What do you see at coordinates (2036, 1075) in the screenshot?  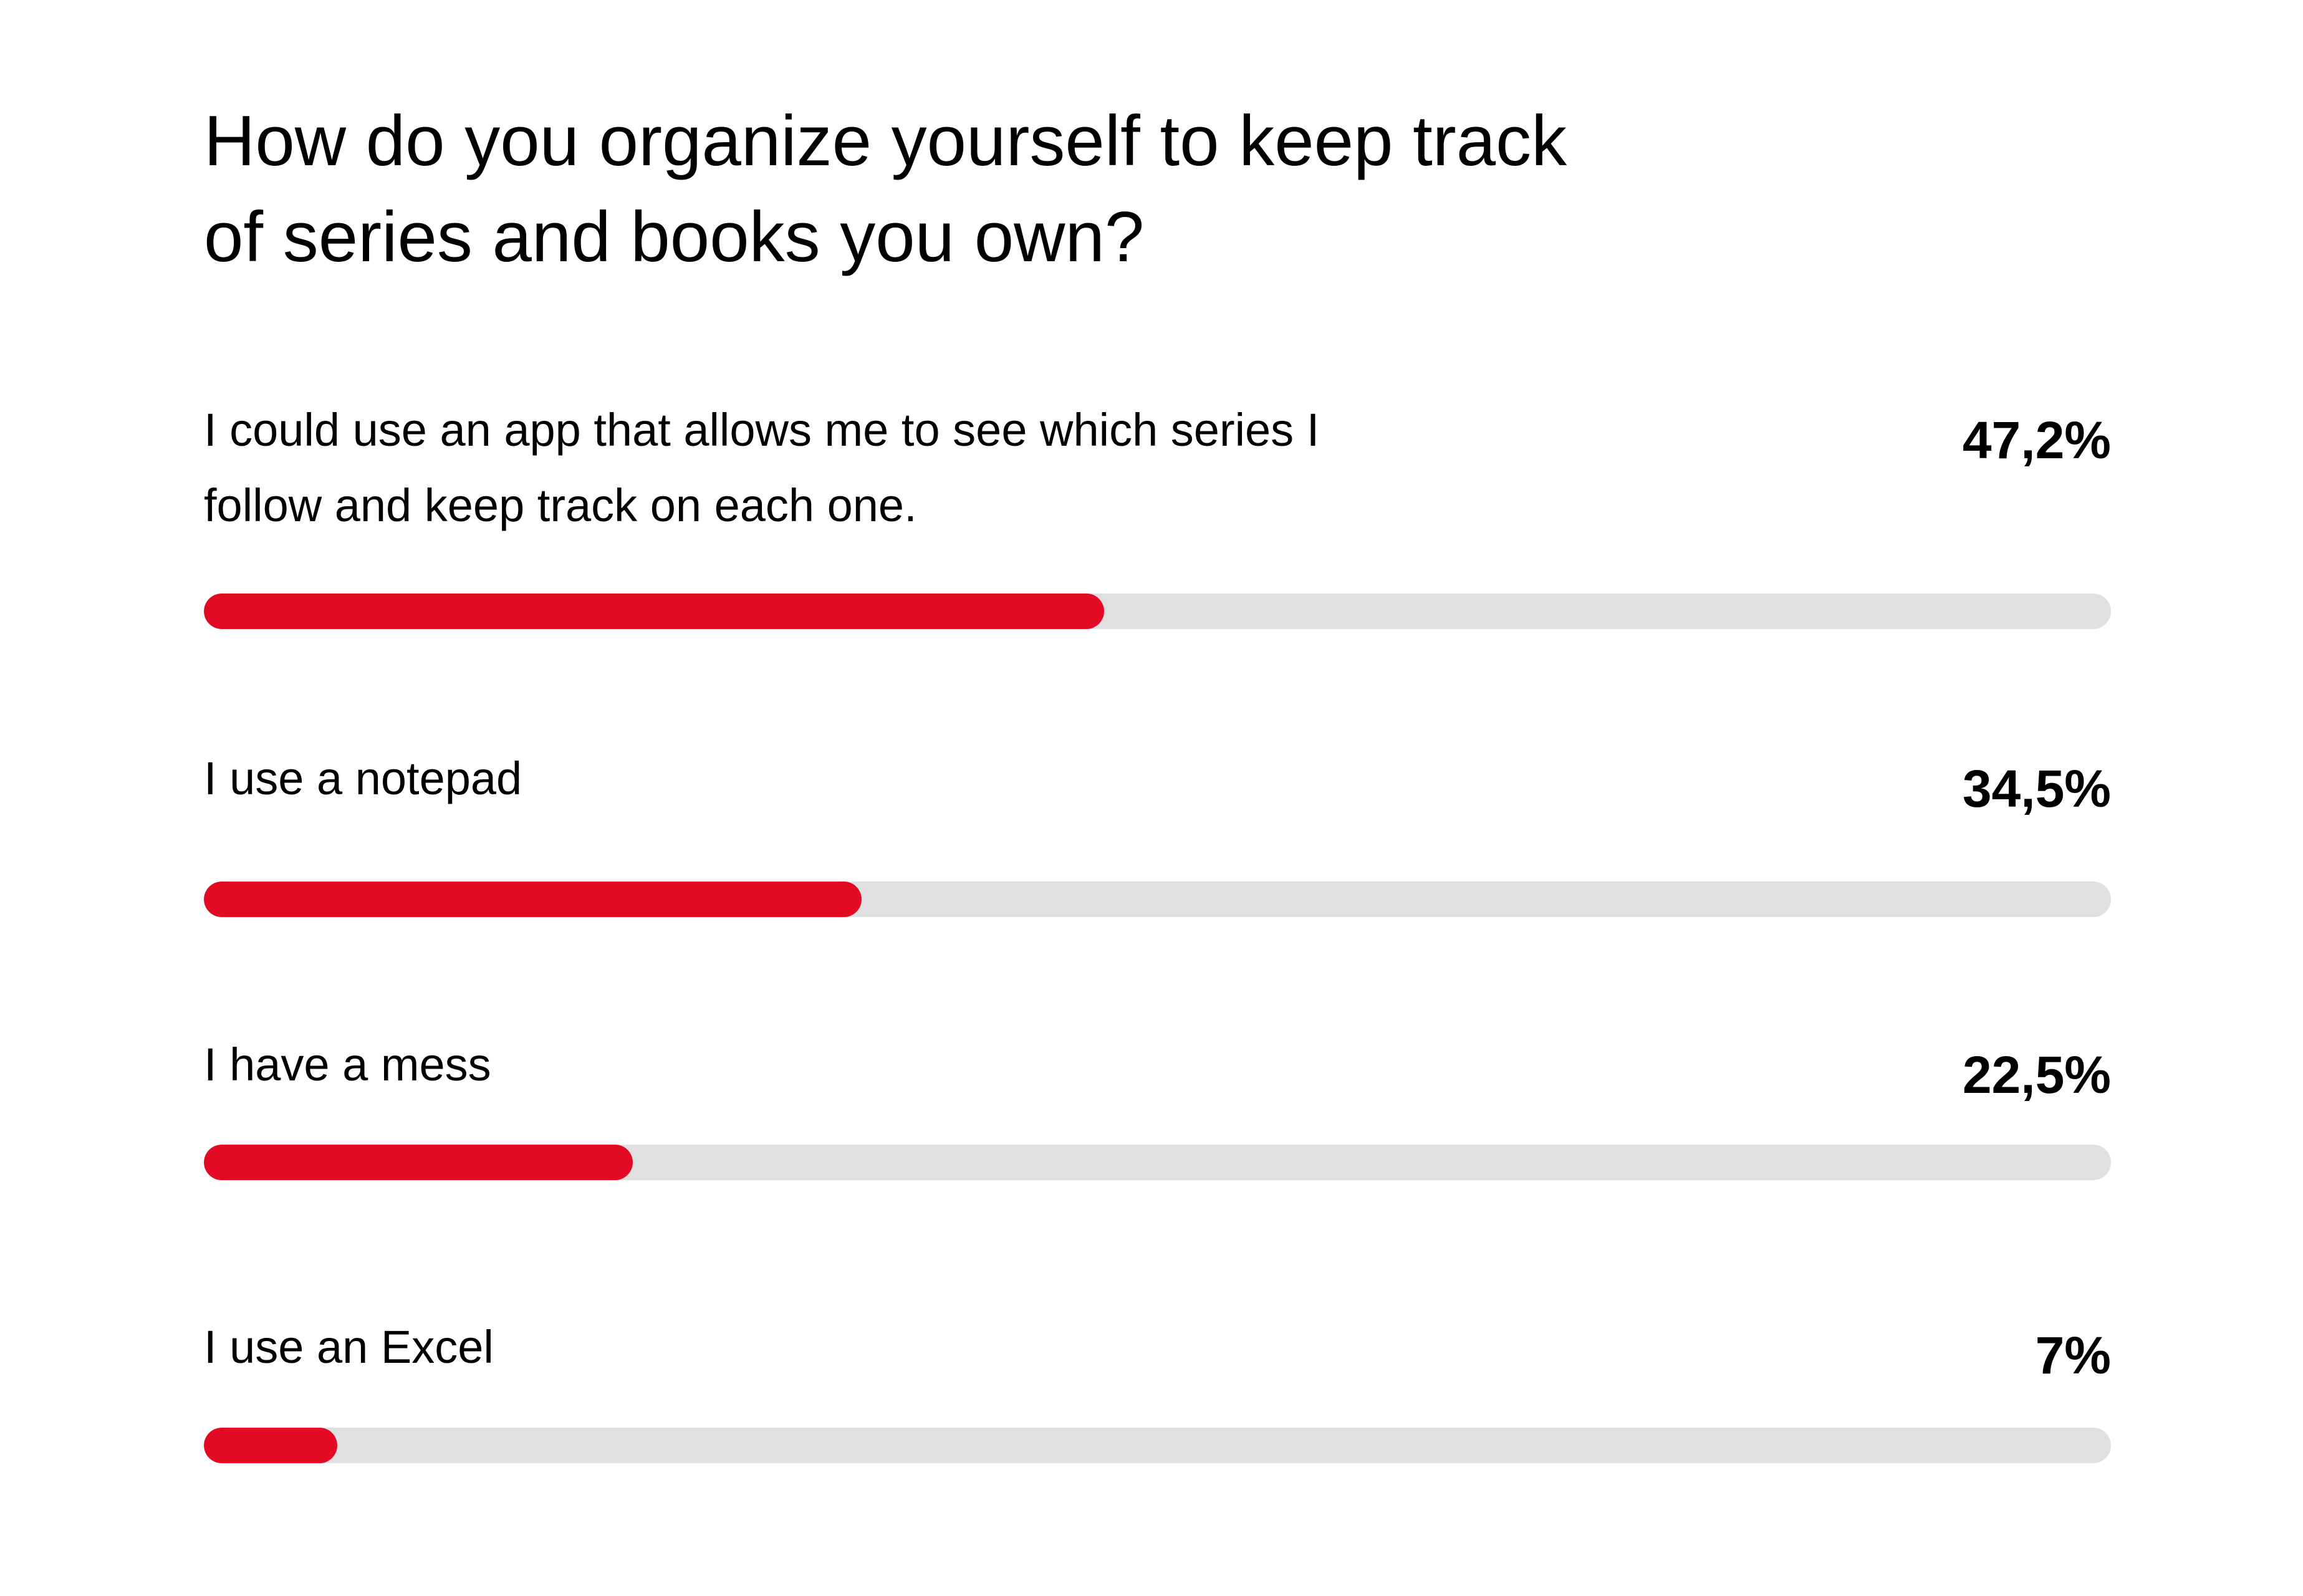 I see `percent-label: 22,5%` at bounding box center [2036, 1075].